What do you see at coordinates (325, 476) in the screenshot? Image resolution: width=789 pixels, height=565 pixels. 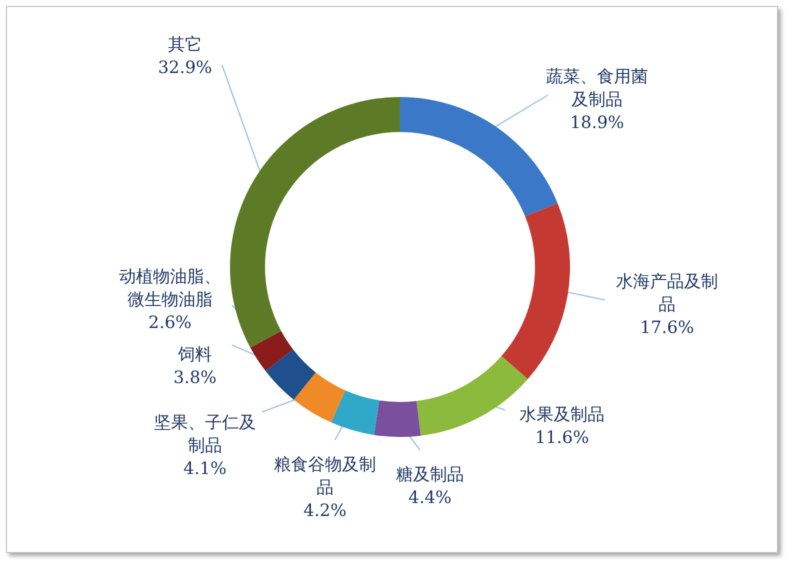 I see `slice-label: 粮食谷物及制品` at bounding box center [325, 476].